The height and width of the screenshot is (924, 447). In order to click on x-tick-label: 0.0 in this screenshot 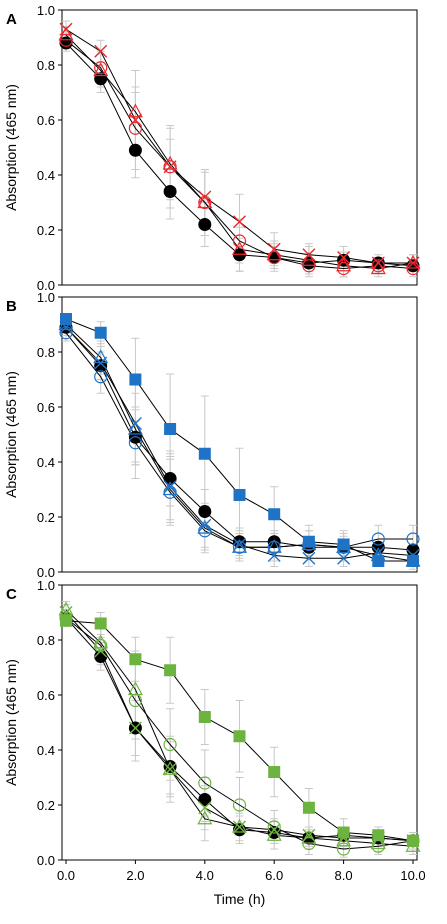, I will do `click(66, 875)`.